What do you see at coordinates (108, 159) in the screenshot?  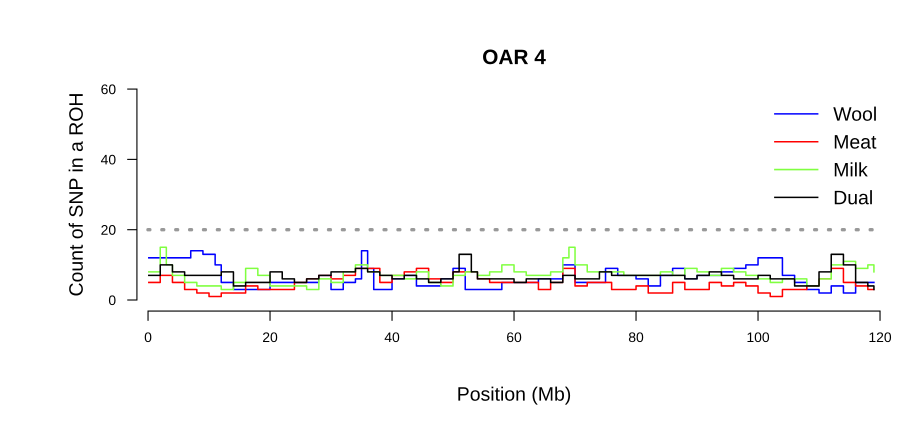 I see `y-tick-label: 40` at bounding box center [108, 159].